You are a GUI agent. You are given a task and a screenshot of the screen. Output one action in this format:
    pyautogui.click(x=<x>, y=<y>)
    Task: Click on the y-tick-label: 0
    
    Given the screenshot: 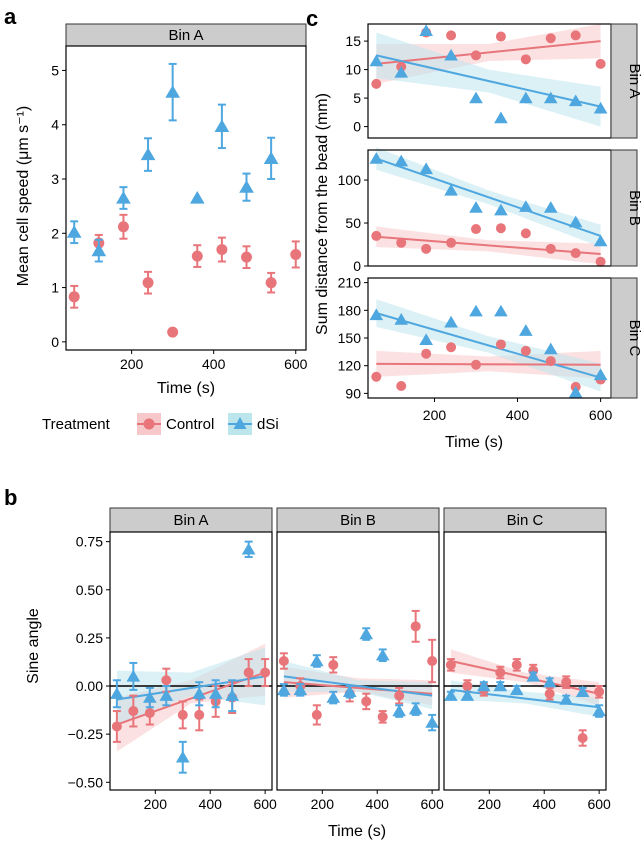 What is the action you would take?
    pyautogui.click(x=55, y=342)
    